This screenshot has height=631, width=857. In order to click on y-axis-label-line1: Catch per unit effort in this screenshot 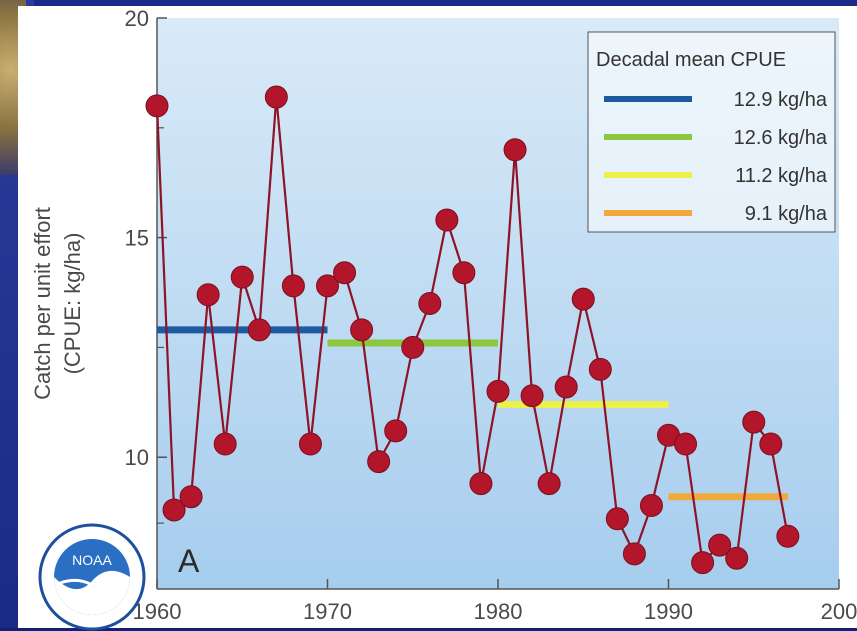, I will do `click(42, 303)`.